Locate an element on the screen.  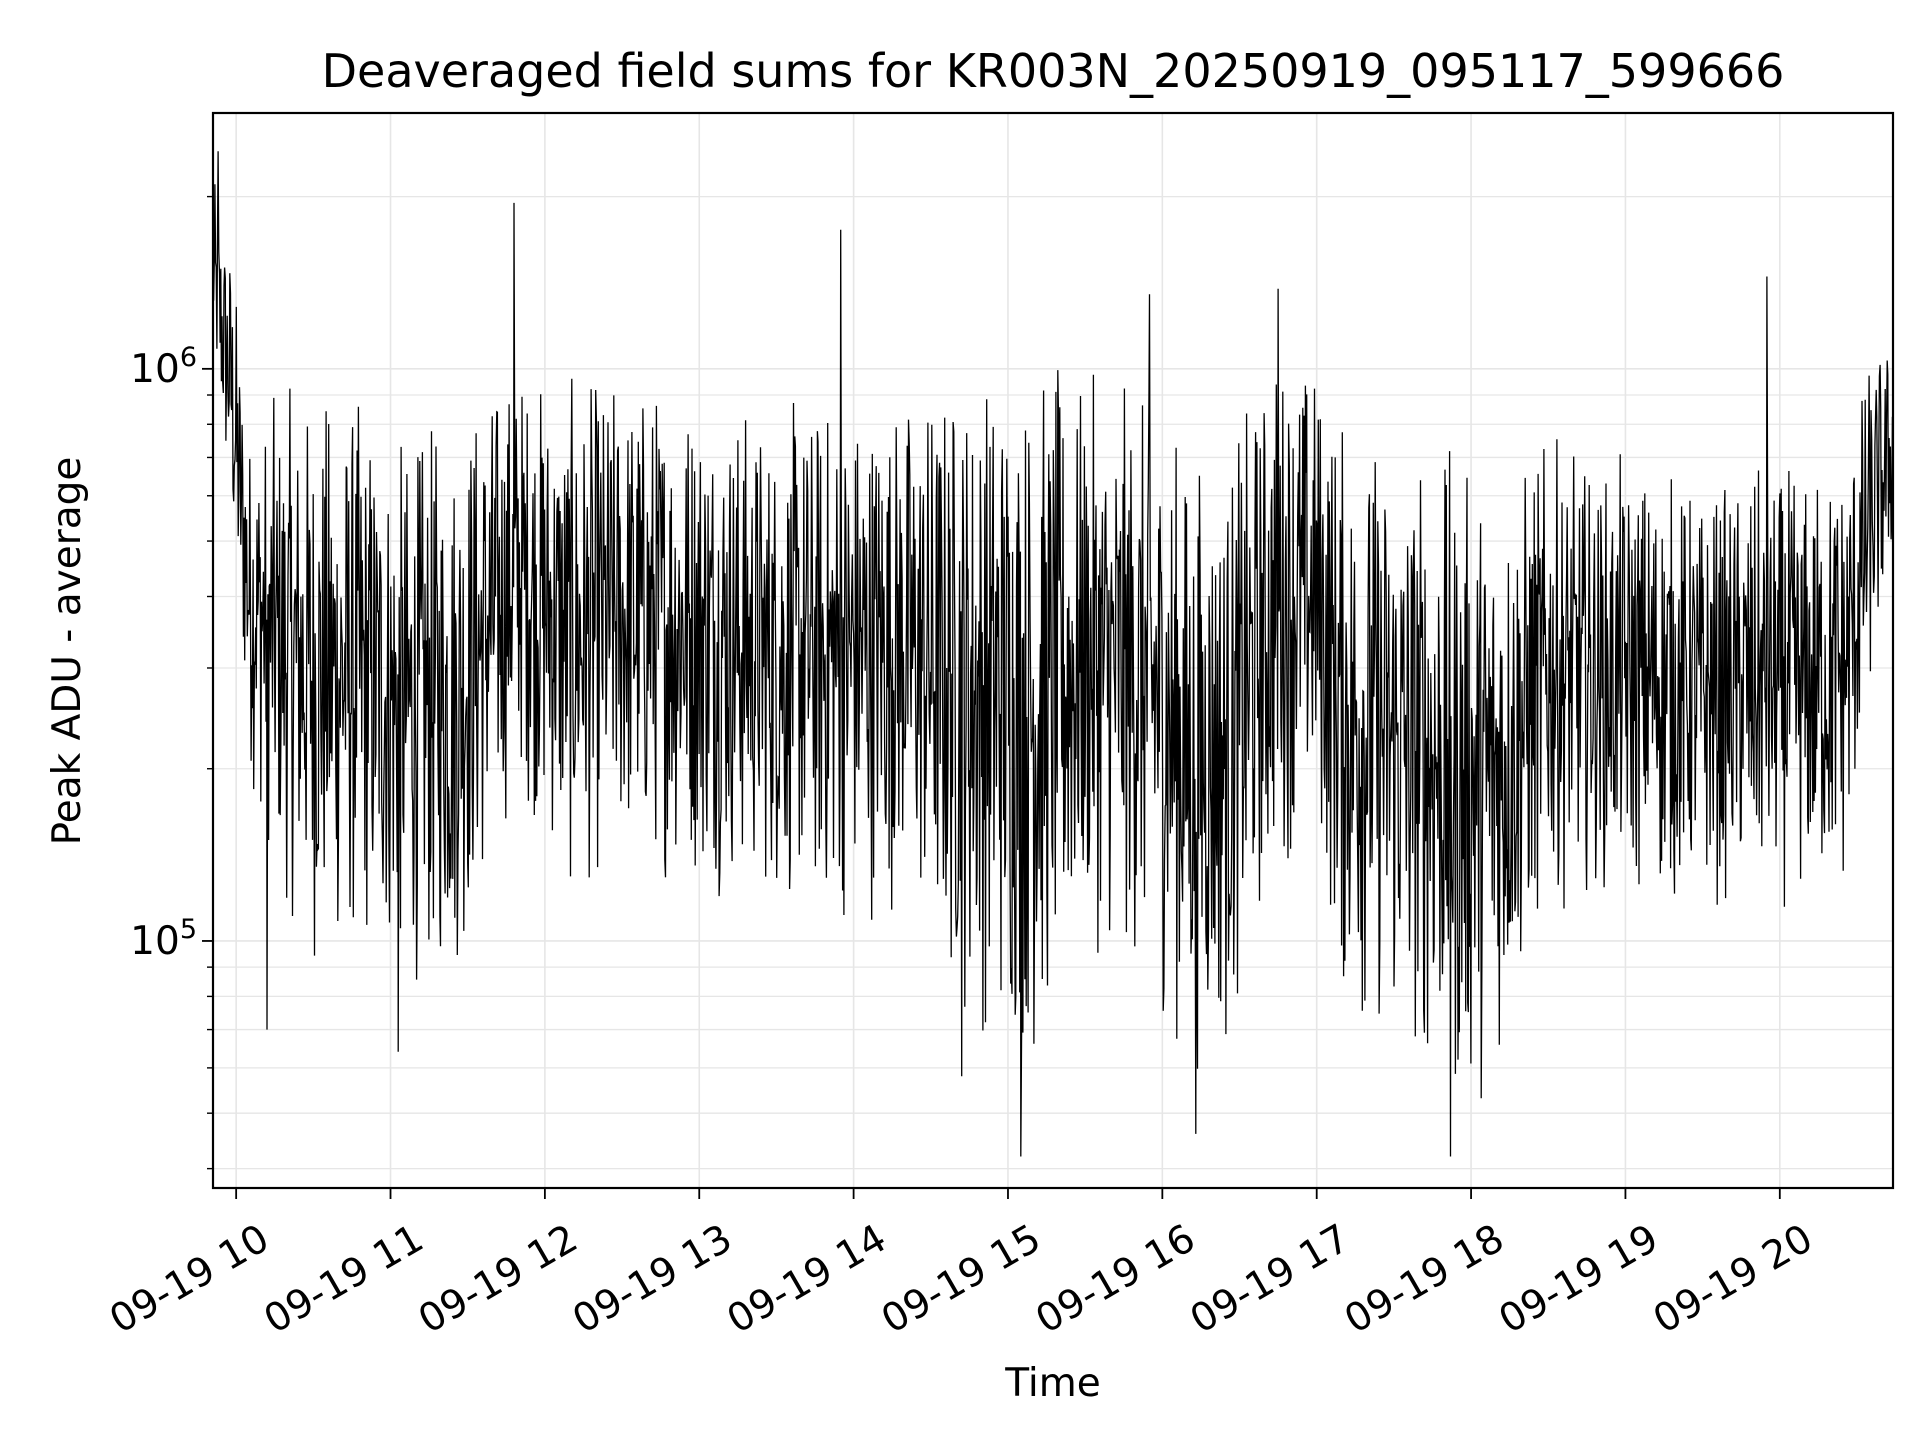
y-tick-label: 105 is located at coordinates (163, 939).